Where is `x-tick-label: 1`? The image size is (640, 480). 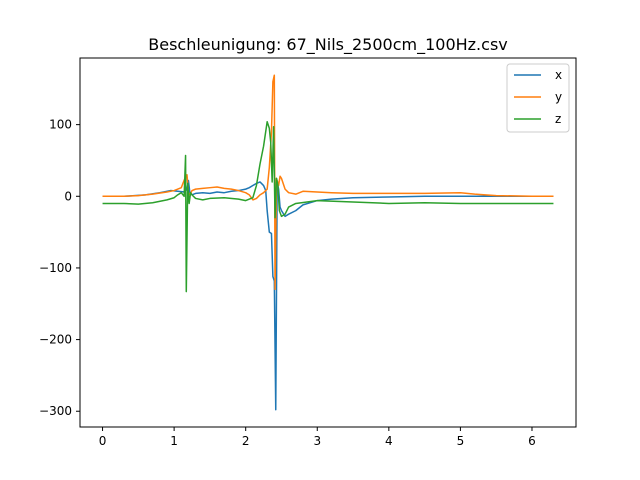 x-tick-label: 1 is located at coordinates (174, 441).